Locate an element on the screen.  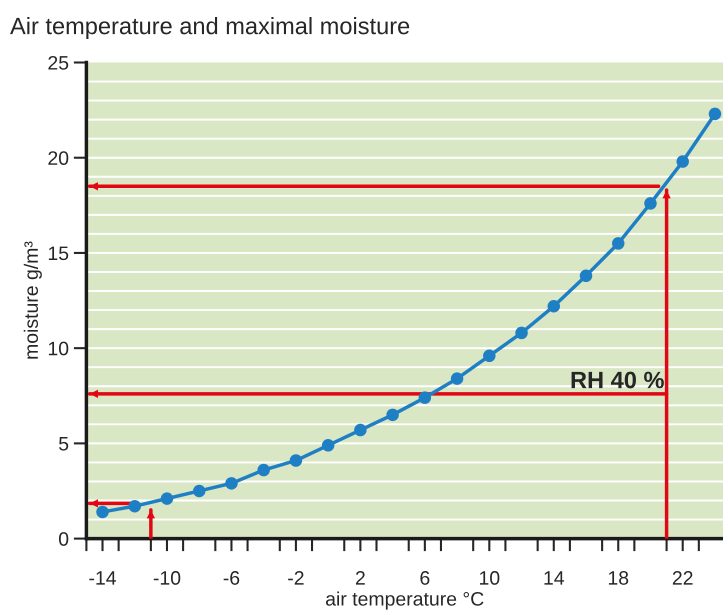
x-tick-label: 18 is located at coordinates (618, 578).